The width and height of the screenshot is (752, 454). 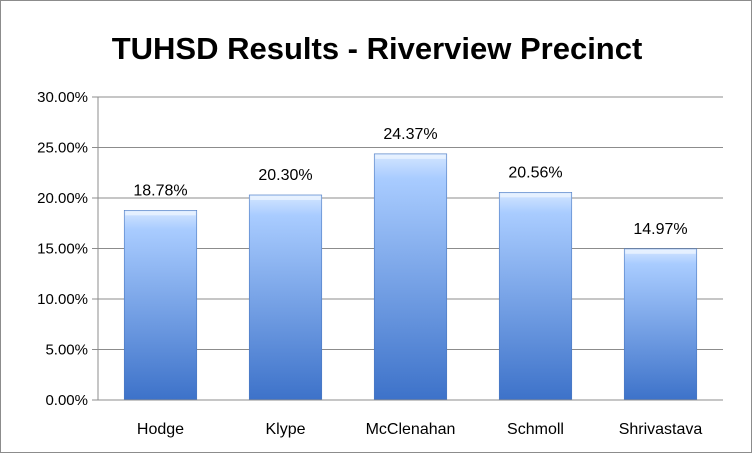 I want to click on x-tick-label: McClenahan, so click(x=411, y=429).